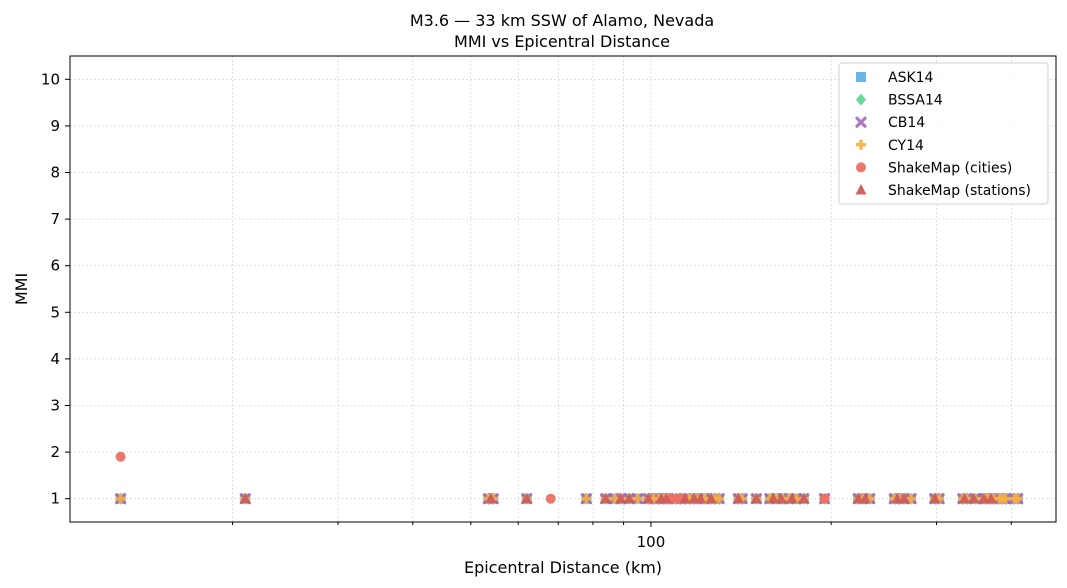 The width and height of the screenshot is (1067, 588). Describe the element at coordinates (55, 266) in the screenshot. I see `y-tick-label: 6` at that location.